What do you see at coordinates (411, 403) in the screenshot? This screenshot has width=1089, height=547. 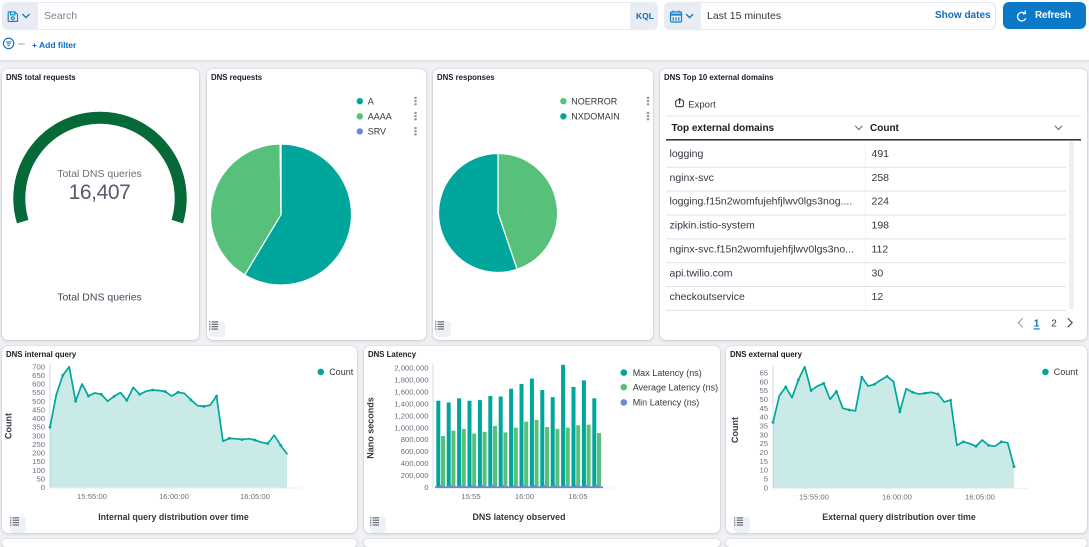 I see `svg-text: 1,400,000` at bounding box center [411, 403].